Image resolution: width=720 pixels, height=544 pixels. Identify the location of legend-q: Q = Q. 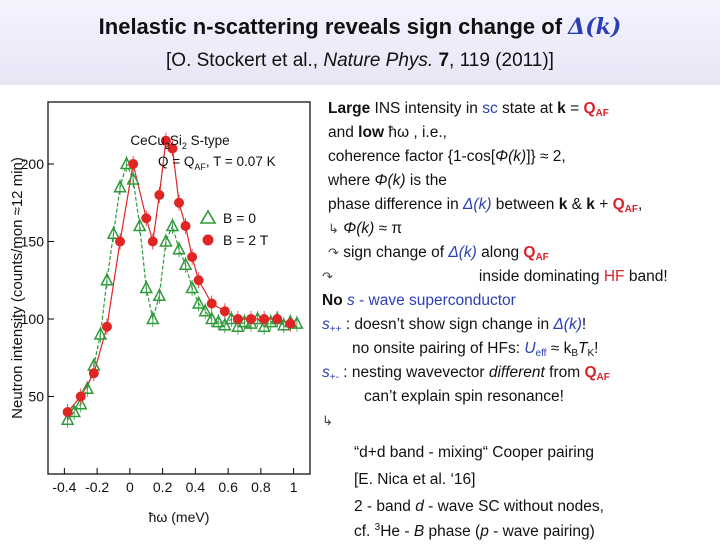
(176, 161).